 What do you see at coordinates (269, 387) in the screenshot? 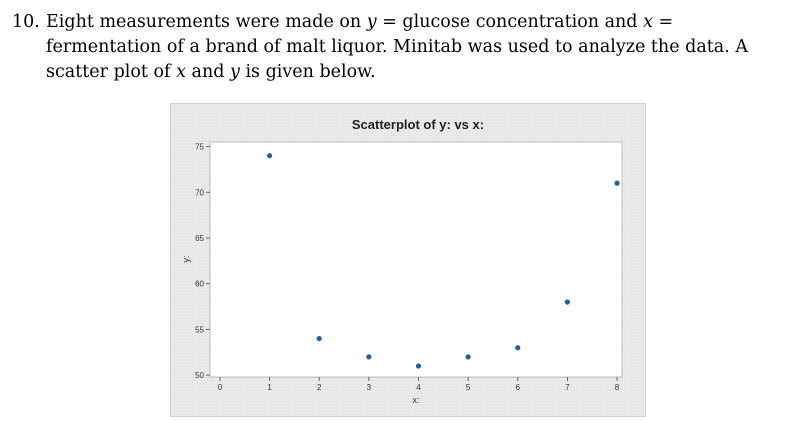
I see `x-tick-label: 1` at bounding box center [269, 387].